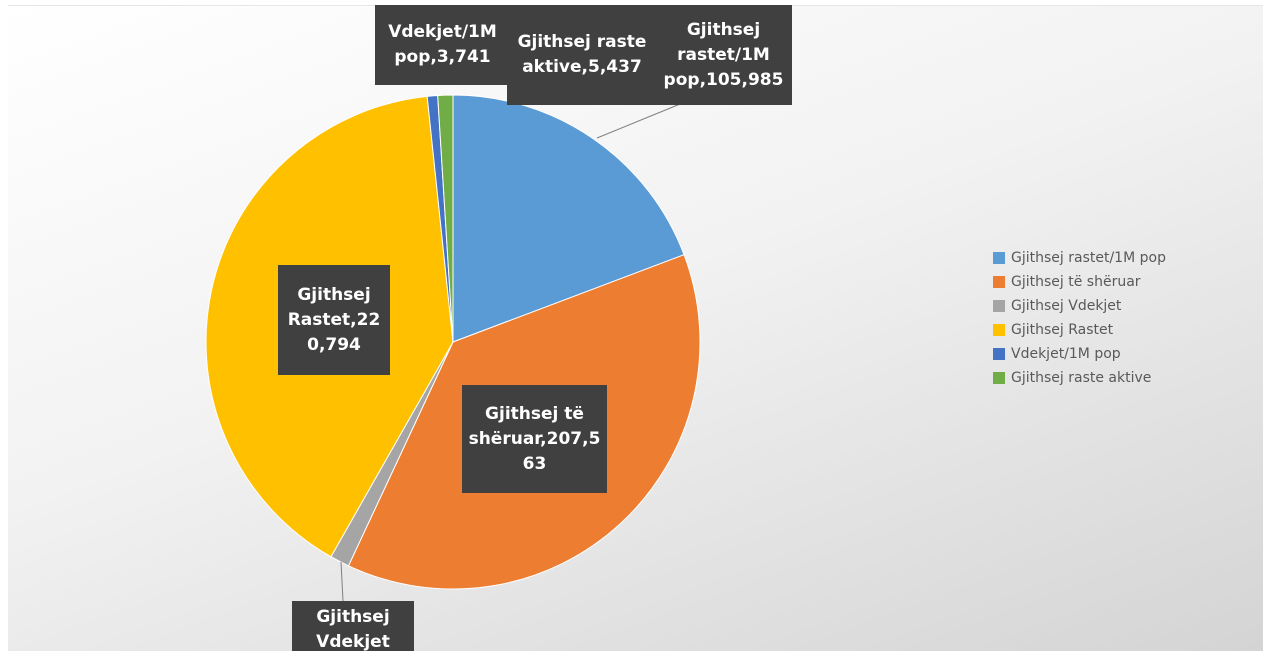  I want to click on legend-entry: Gjithsej të shëruar, so click(1067, 282).